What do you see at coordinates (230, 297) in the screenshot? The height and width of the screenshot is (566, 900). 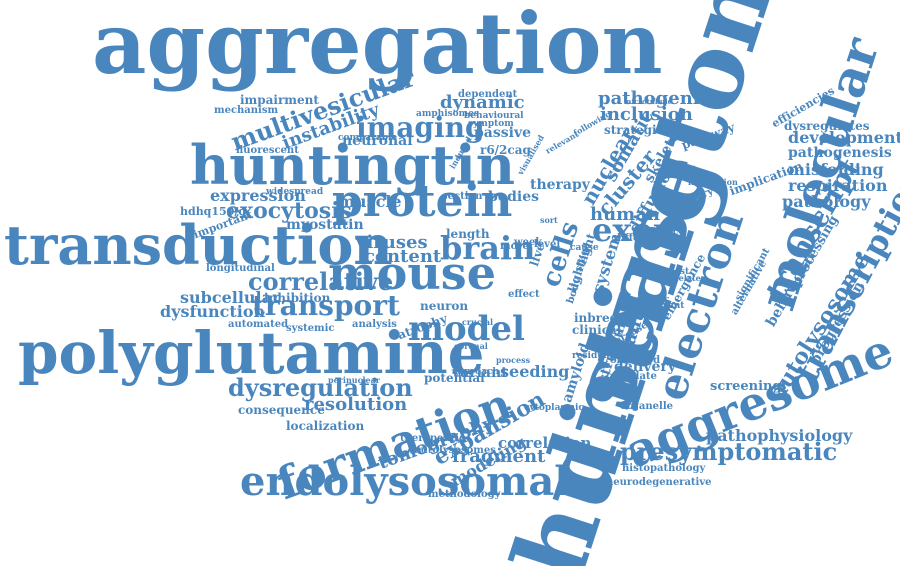 I see `cloud-word: subcellular` at bounding box center [230, 297].